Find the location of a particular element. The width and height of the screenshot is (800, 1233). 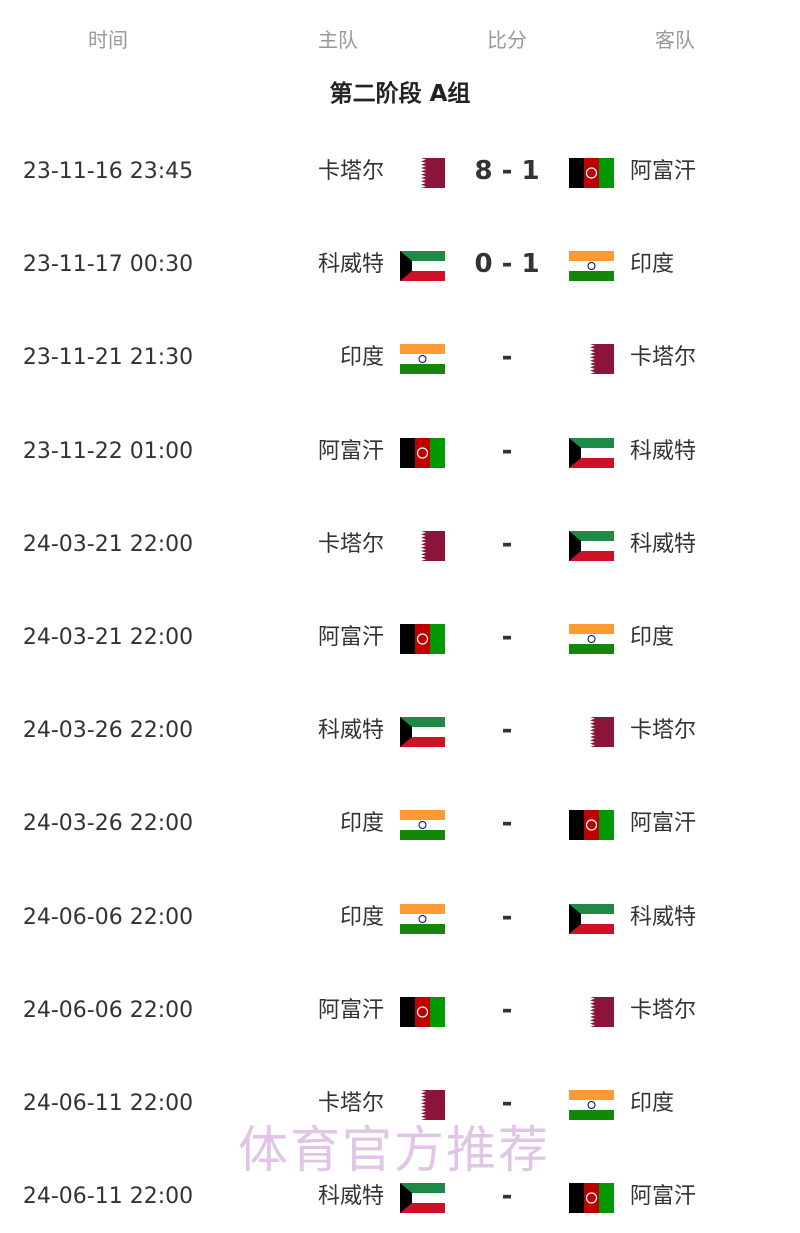

match-row: 23-11-21 21:30 印度 - 卡塔尔 is located at coordinates (400, 359).